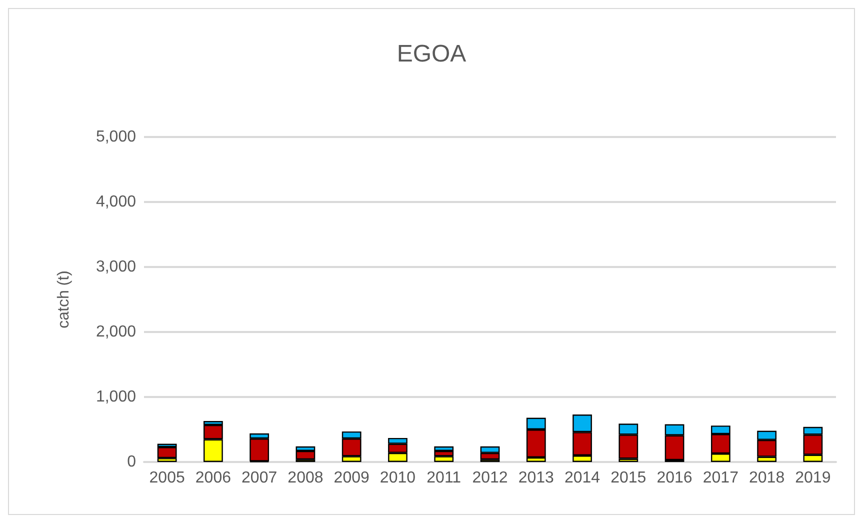 This screenshot has height=521, width=863. Describe the element at coordinates (167, 478) in the screenshot. I see `x-tick-label: 2005` at that location.